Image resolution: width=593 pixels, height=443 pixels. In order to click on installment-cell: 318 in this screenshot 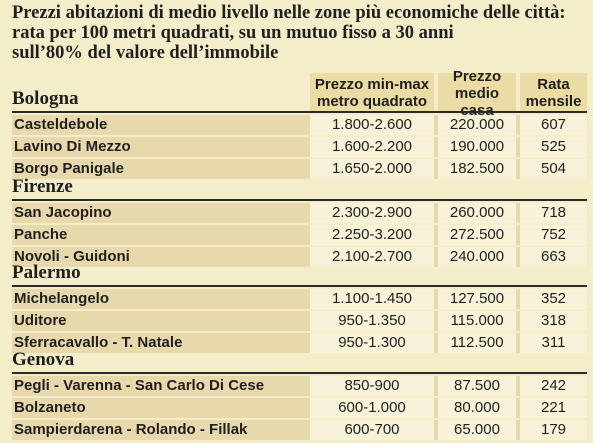, I will do `click(553, 321)`.